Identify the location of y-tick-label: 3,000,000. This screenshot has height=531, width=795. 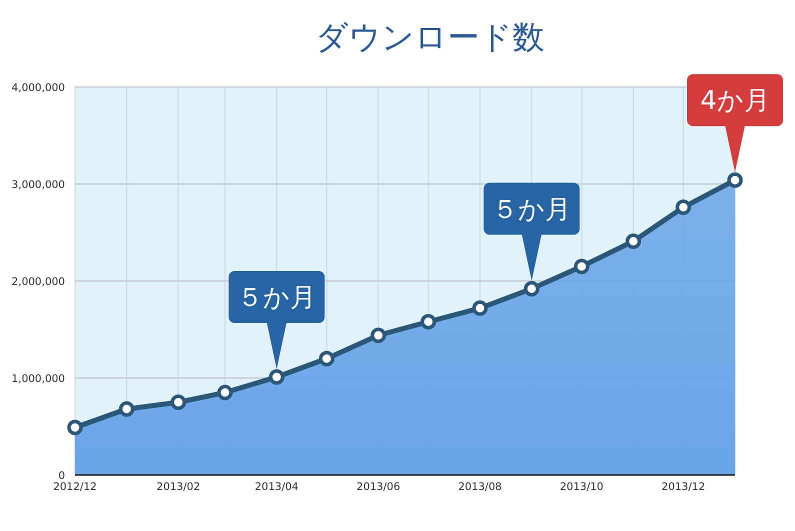
(38, 185).